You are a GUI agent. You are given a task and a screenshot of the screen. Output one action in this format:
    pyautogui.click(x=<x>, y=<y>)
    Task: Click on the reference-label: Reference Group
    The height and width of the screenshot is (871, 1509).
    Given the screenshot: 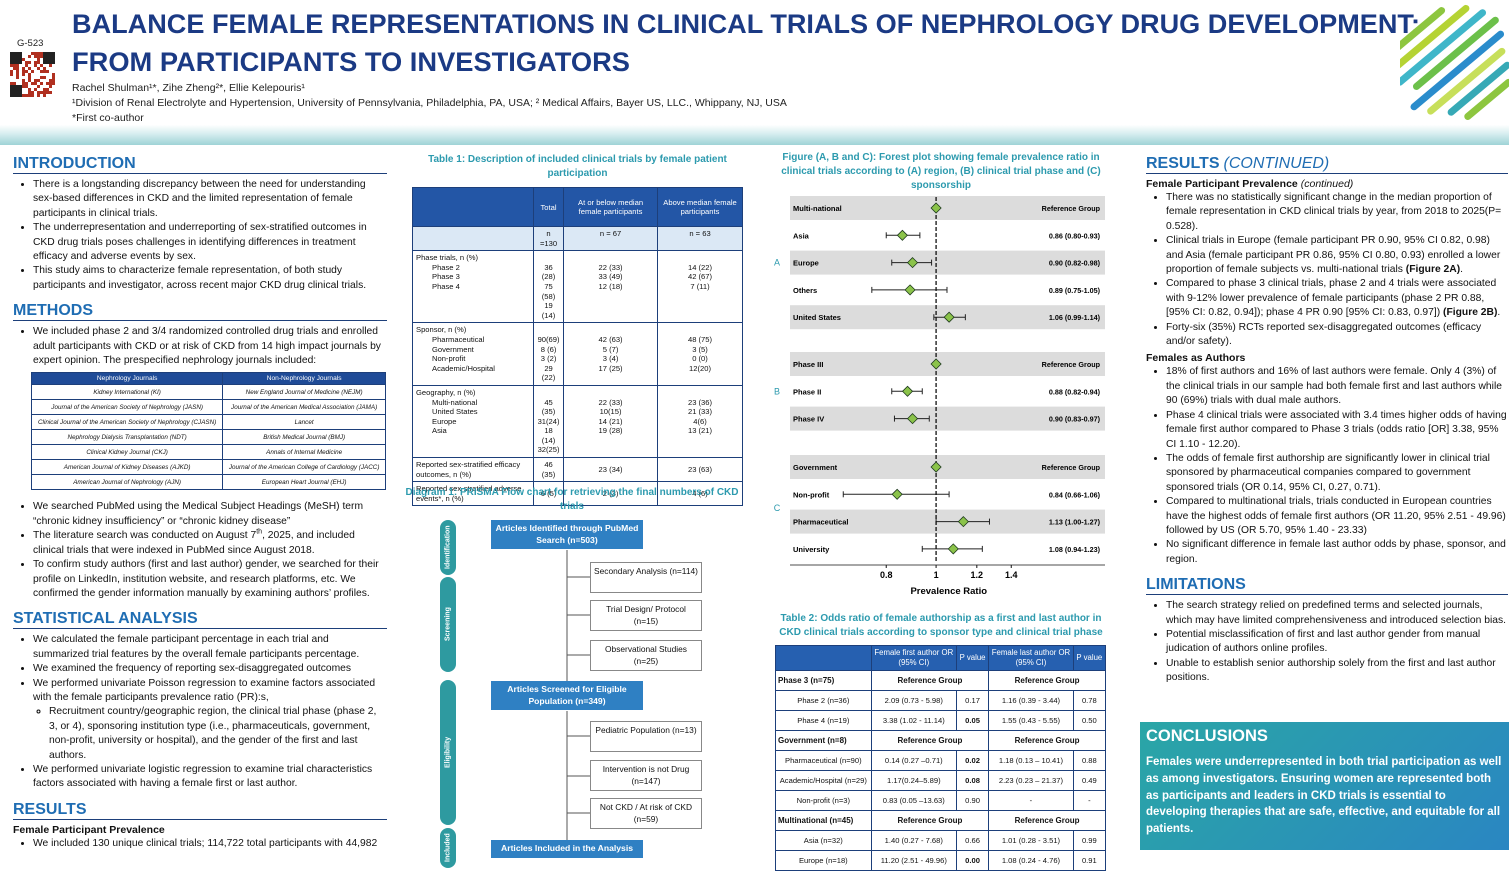 What is the action you would take?
    pyautogui.click(x=1071, y=364)
    